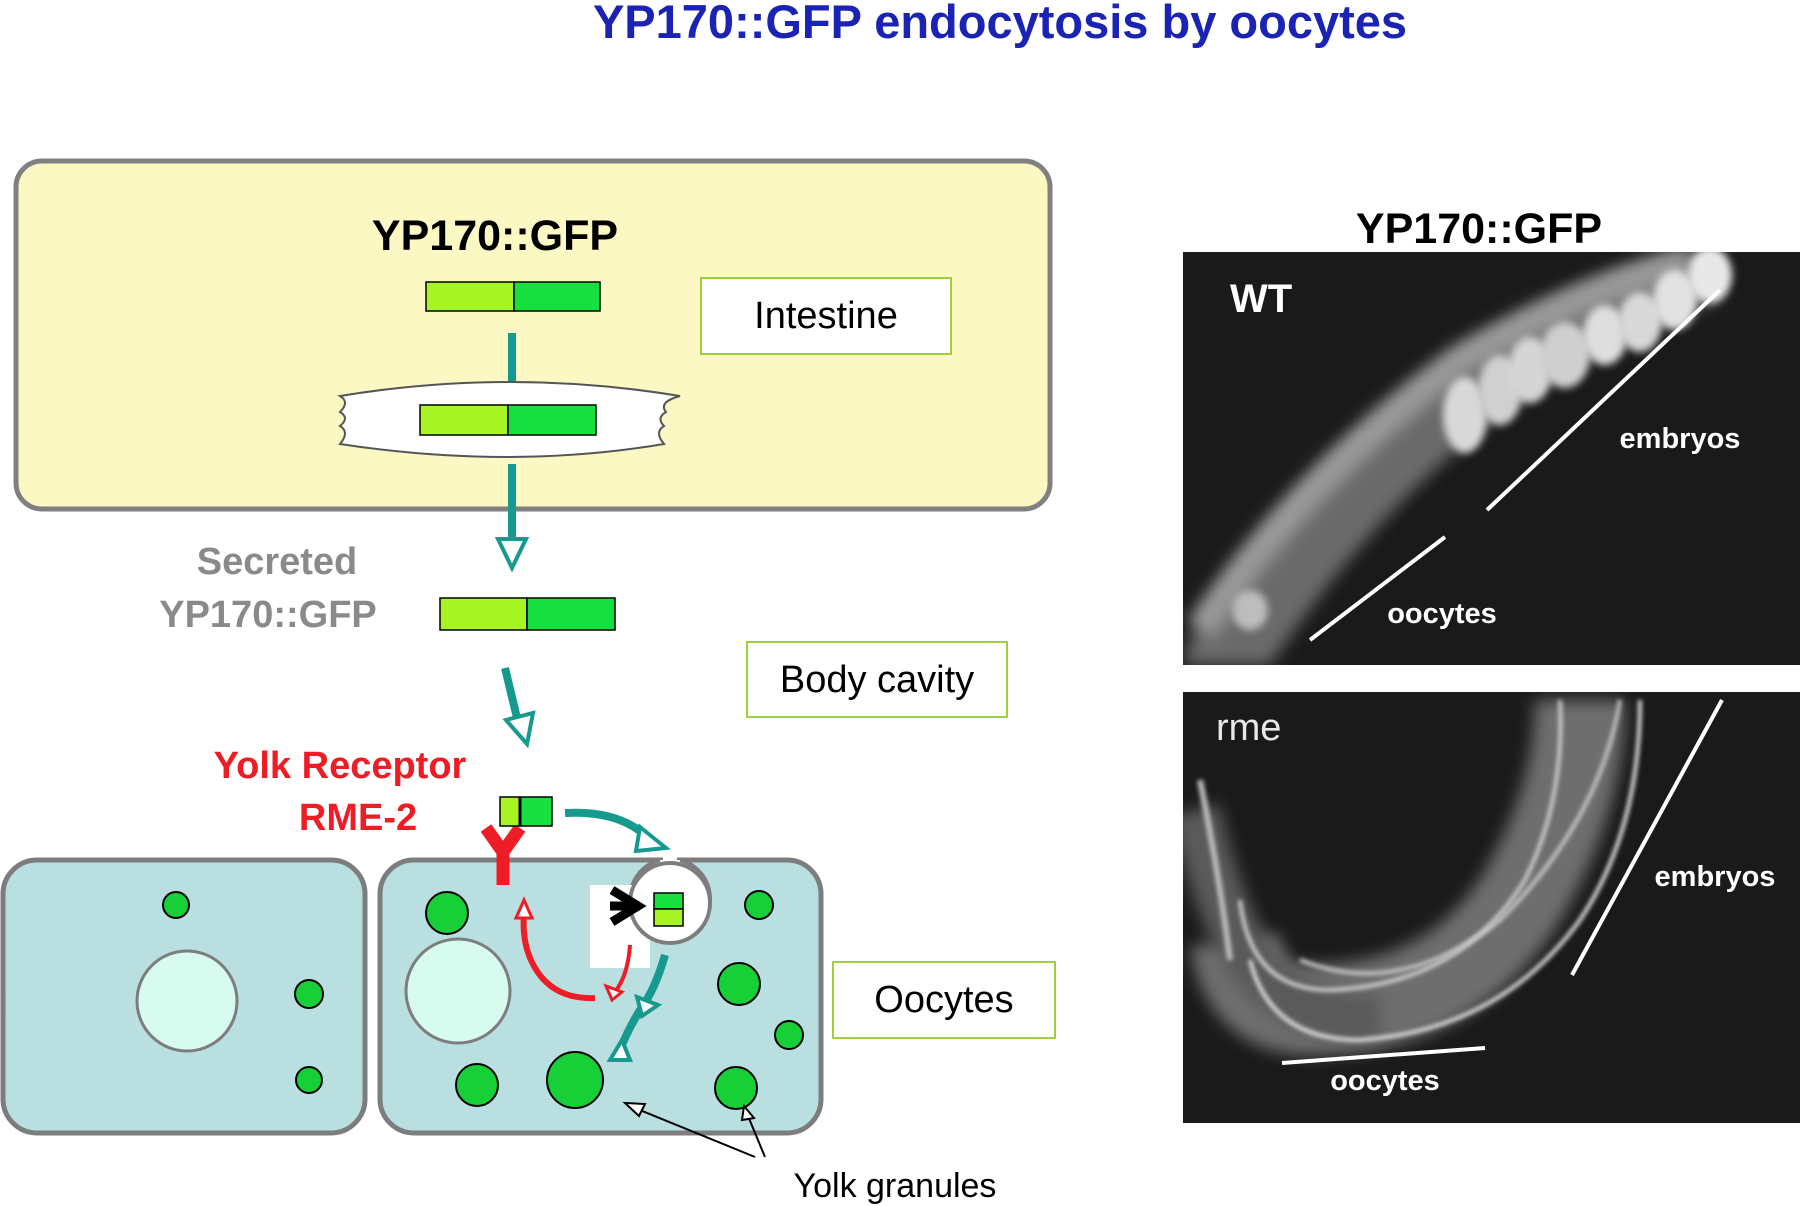 The image size is (1800, 1206). I want to click on yp170-gfp-fusion-bar-secreted, so click(527, 614).